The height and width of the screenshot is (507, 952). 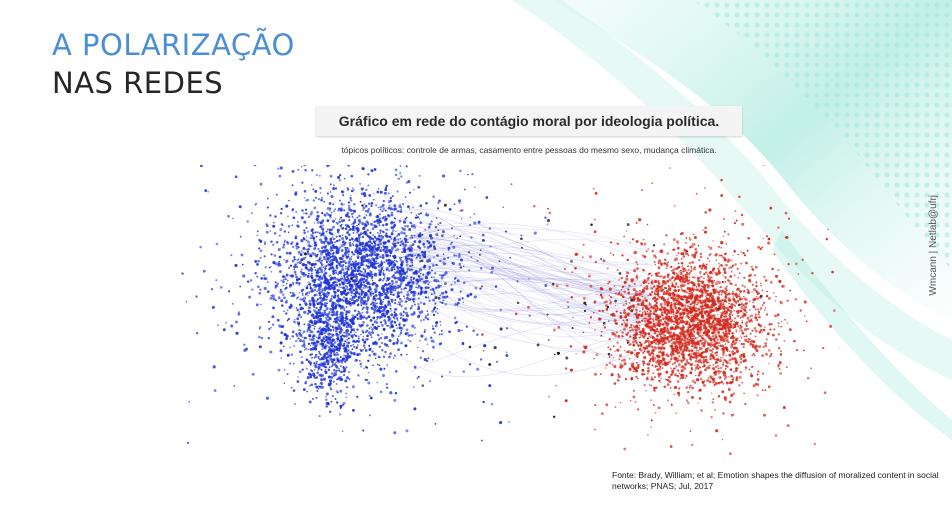 What do you see at coordinates (334, 342) in the screenshot?
I see `blue-cluster-tail` at bounding box center [334, 342].